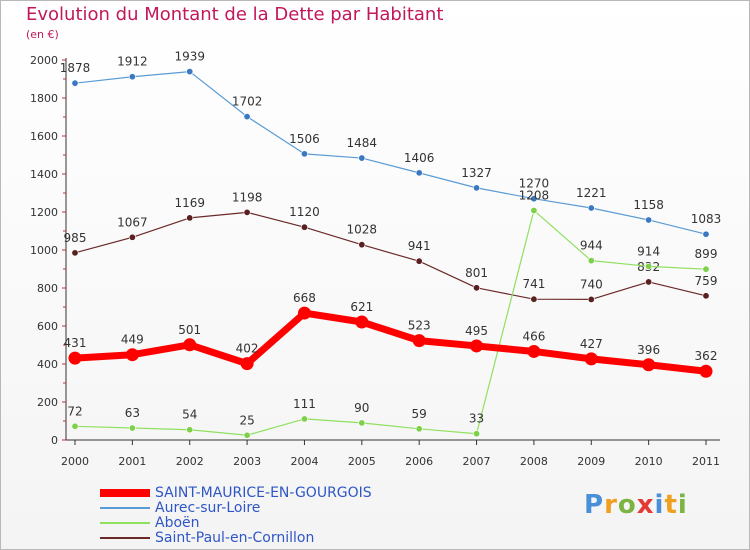 The image size is (750, 550). I want to click on data-label: 801, so click(476, 273).